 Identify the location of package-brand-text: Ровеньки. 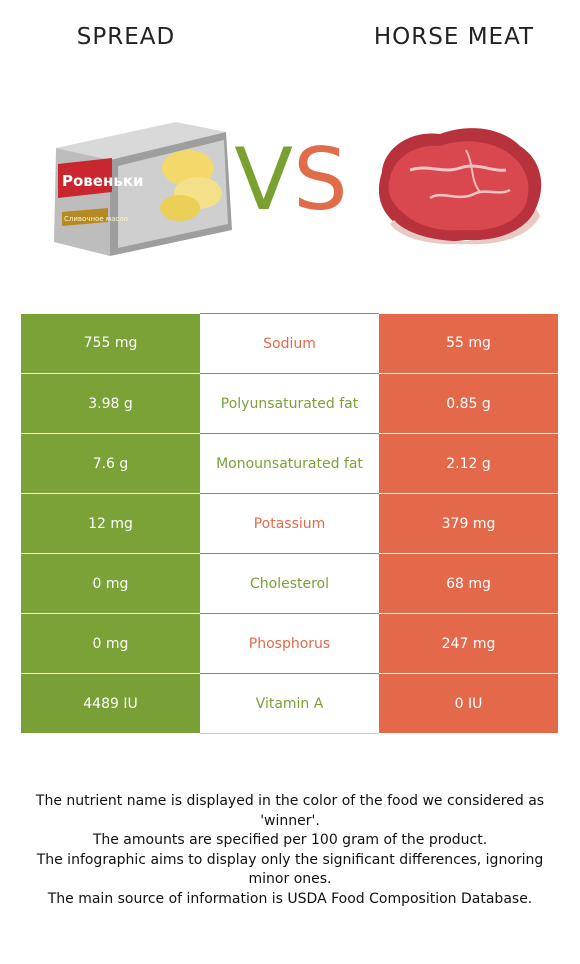
(103, 181).